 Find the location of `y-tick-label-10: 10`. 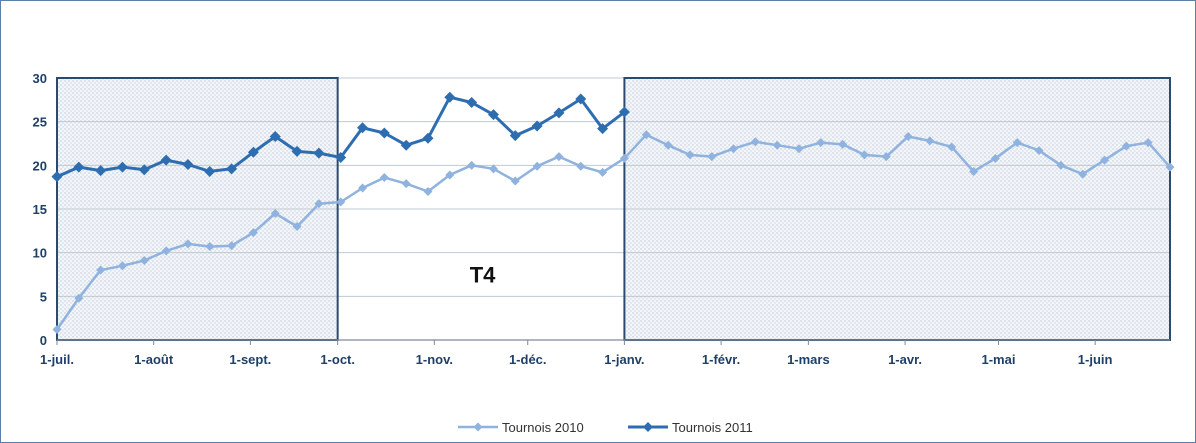

y-tick-label-10: 10 is located at coordinates (40, 253).